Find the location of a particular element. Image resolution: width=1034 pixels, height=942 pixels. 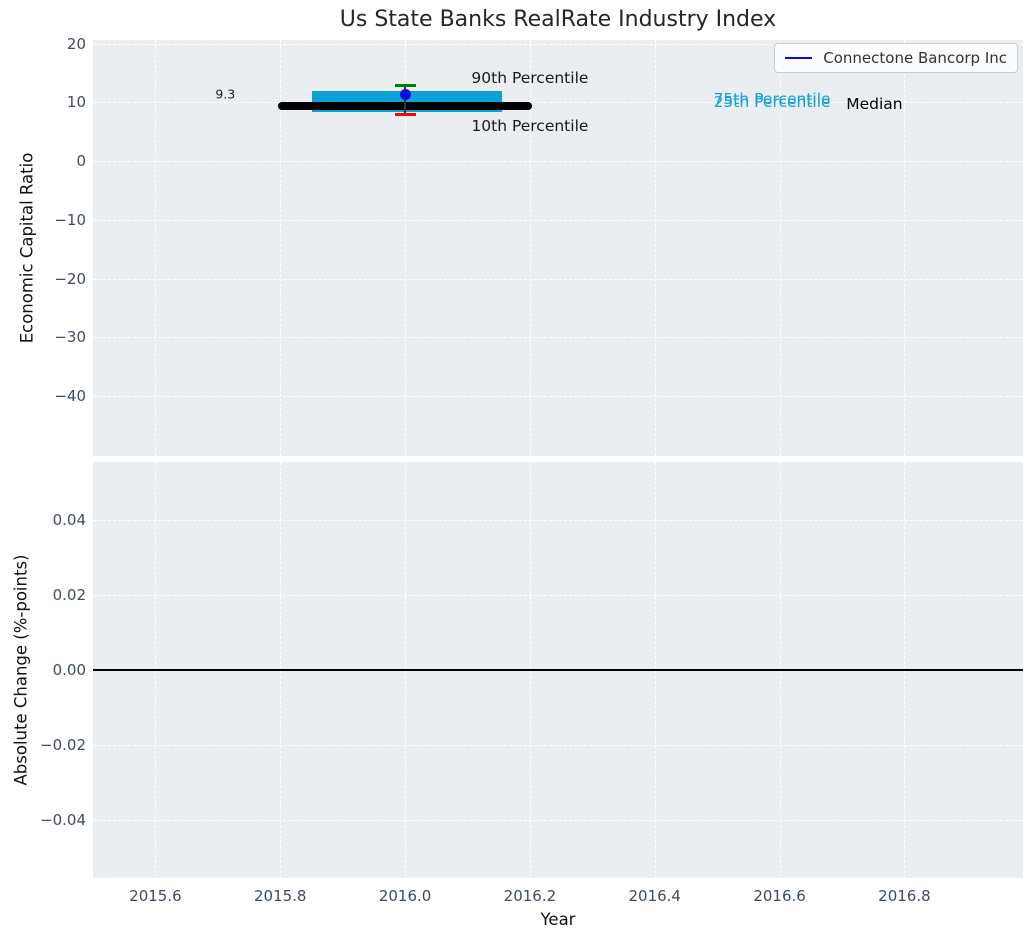

x-tick-label: 2016.6 is located at coordinates (779, 896).